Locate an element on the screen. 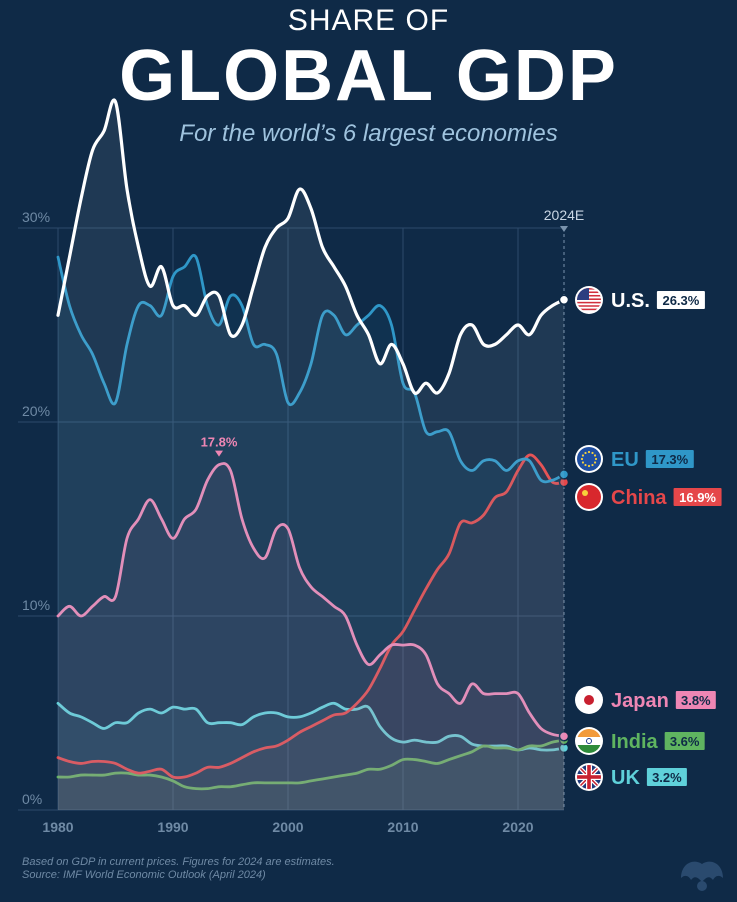 The height and width of the screenshot is (902, 737). china-star is located at coordinates (585, 493).